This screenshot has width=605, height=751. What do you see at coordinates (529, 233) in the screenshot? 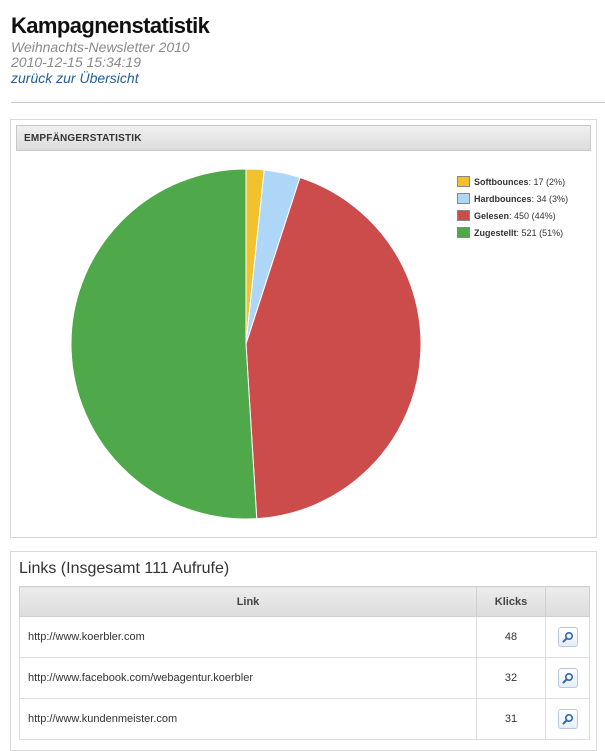
I see `legend-value: 521` at bounding box center [529, 233].